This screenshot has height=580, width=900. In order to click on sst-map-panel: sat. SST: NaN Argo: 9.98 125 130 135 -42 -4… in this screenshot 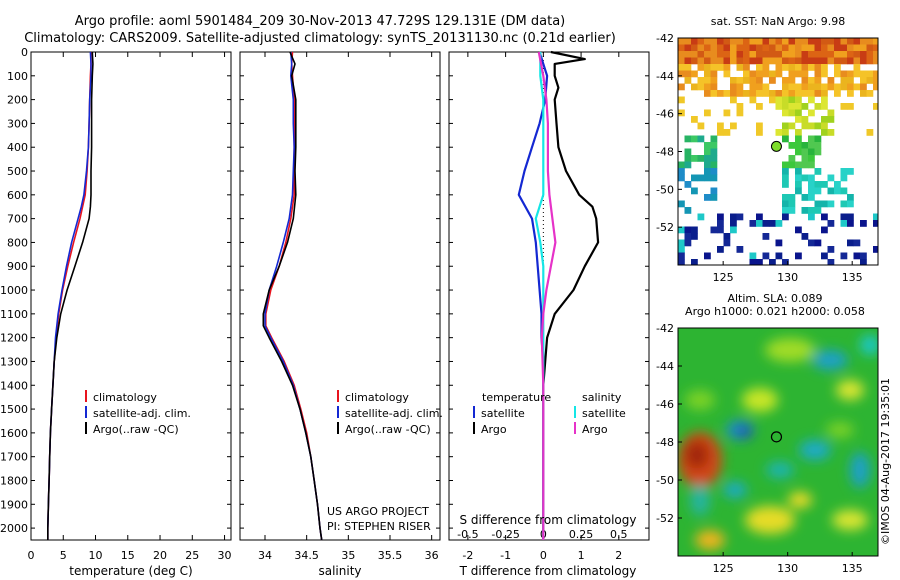, I will do `click(767, 149)`.